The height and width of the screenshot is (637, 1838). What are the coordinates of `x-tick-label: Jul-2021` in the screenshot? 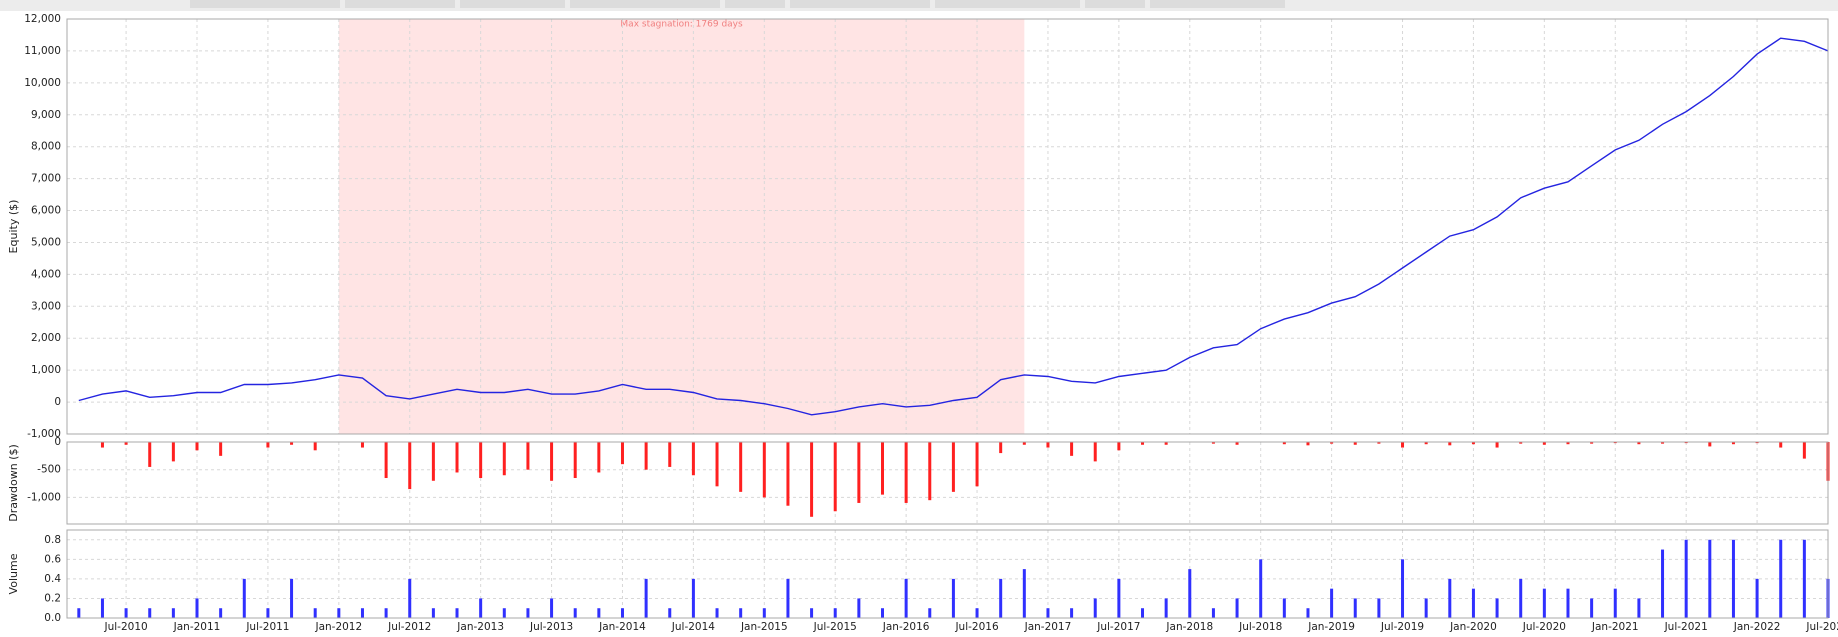 It's located at (1686, 627).